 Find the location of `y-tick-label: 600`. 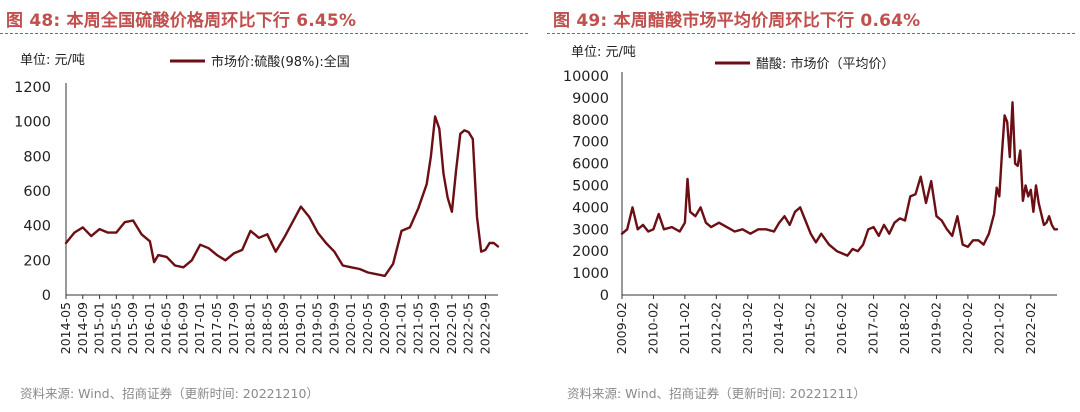

y-tick-label: 600 is located at coordinates (37, 192).